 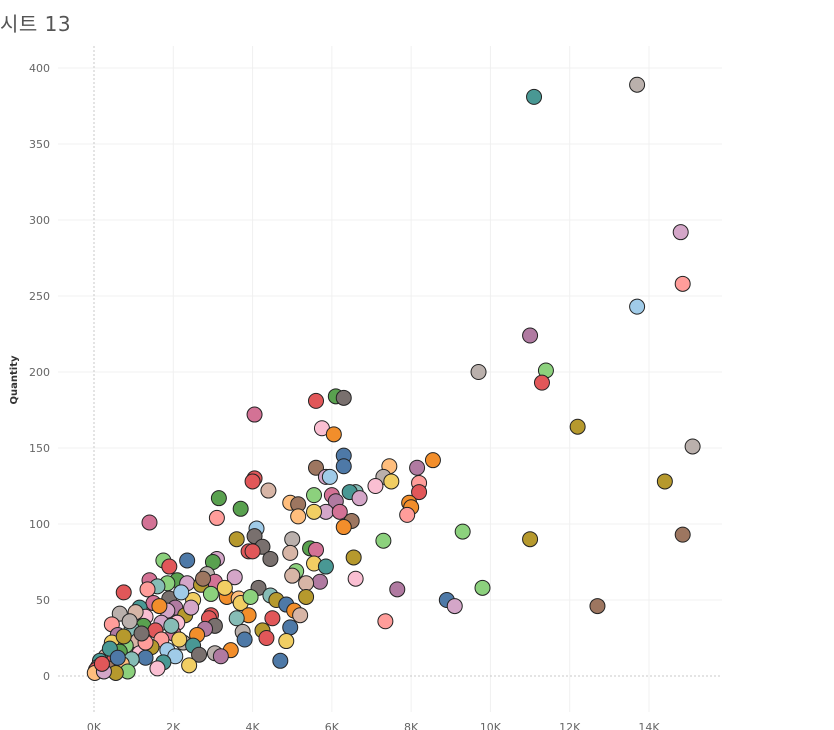 I want to click on x-tick-label: 8K, so click(x=411, y=725).